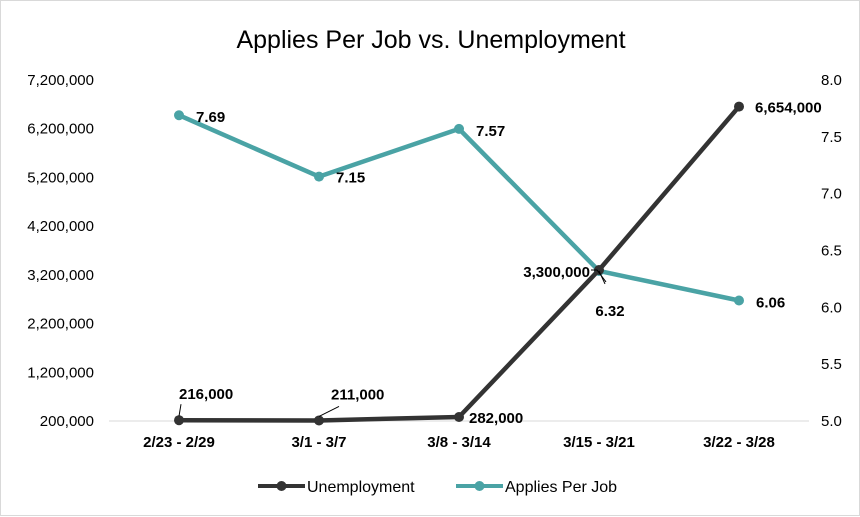 The height and width of the screenshot is (517, 860). Describe the element at coordinates (831, 251) in the screenshot. I see `right-tick-label: 6.5` at that location.